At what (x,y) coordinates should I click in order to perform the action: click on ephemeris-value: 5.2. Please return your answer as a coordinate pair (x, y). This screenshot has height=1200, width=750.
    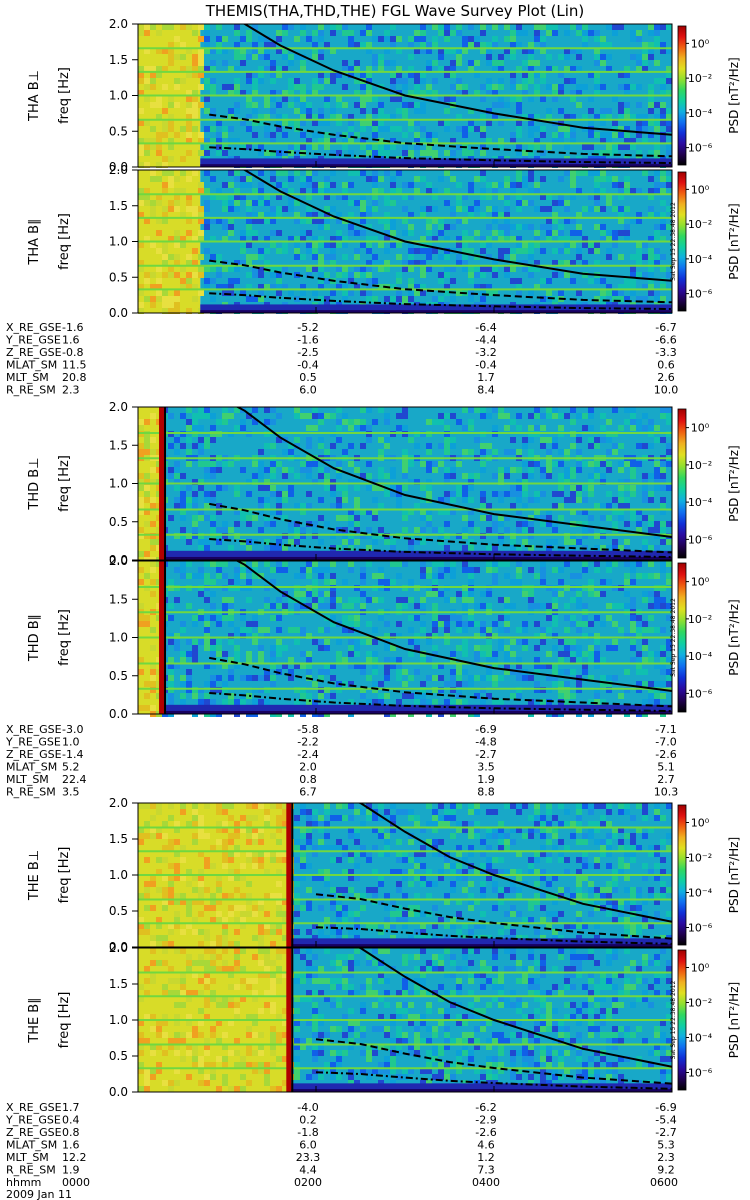
    Looking at the image, I should click on (71, 767).